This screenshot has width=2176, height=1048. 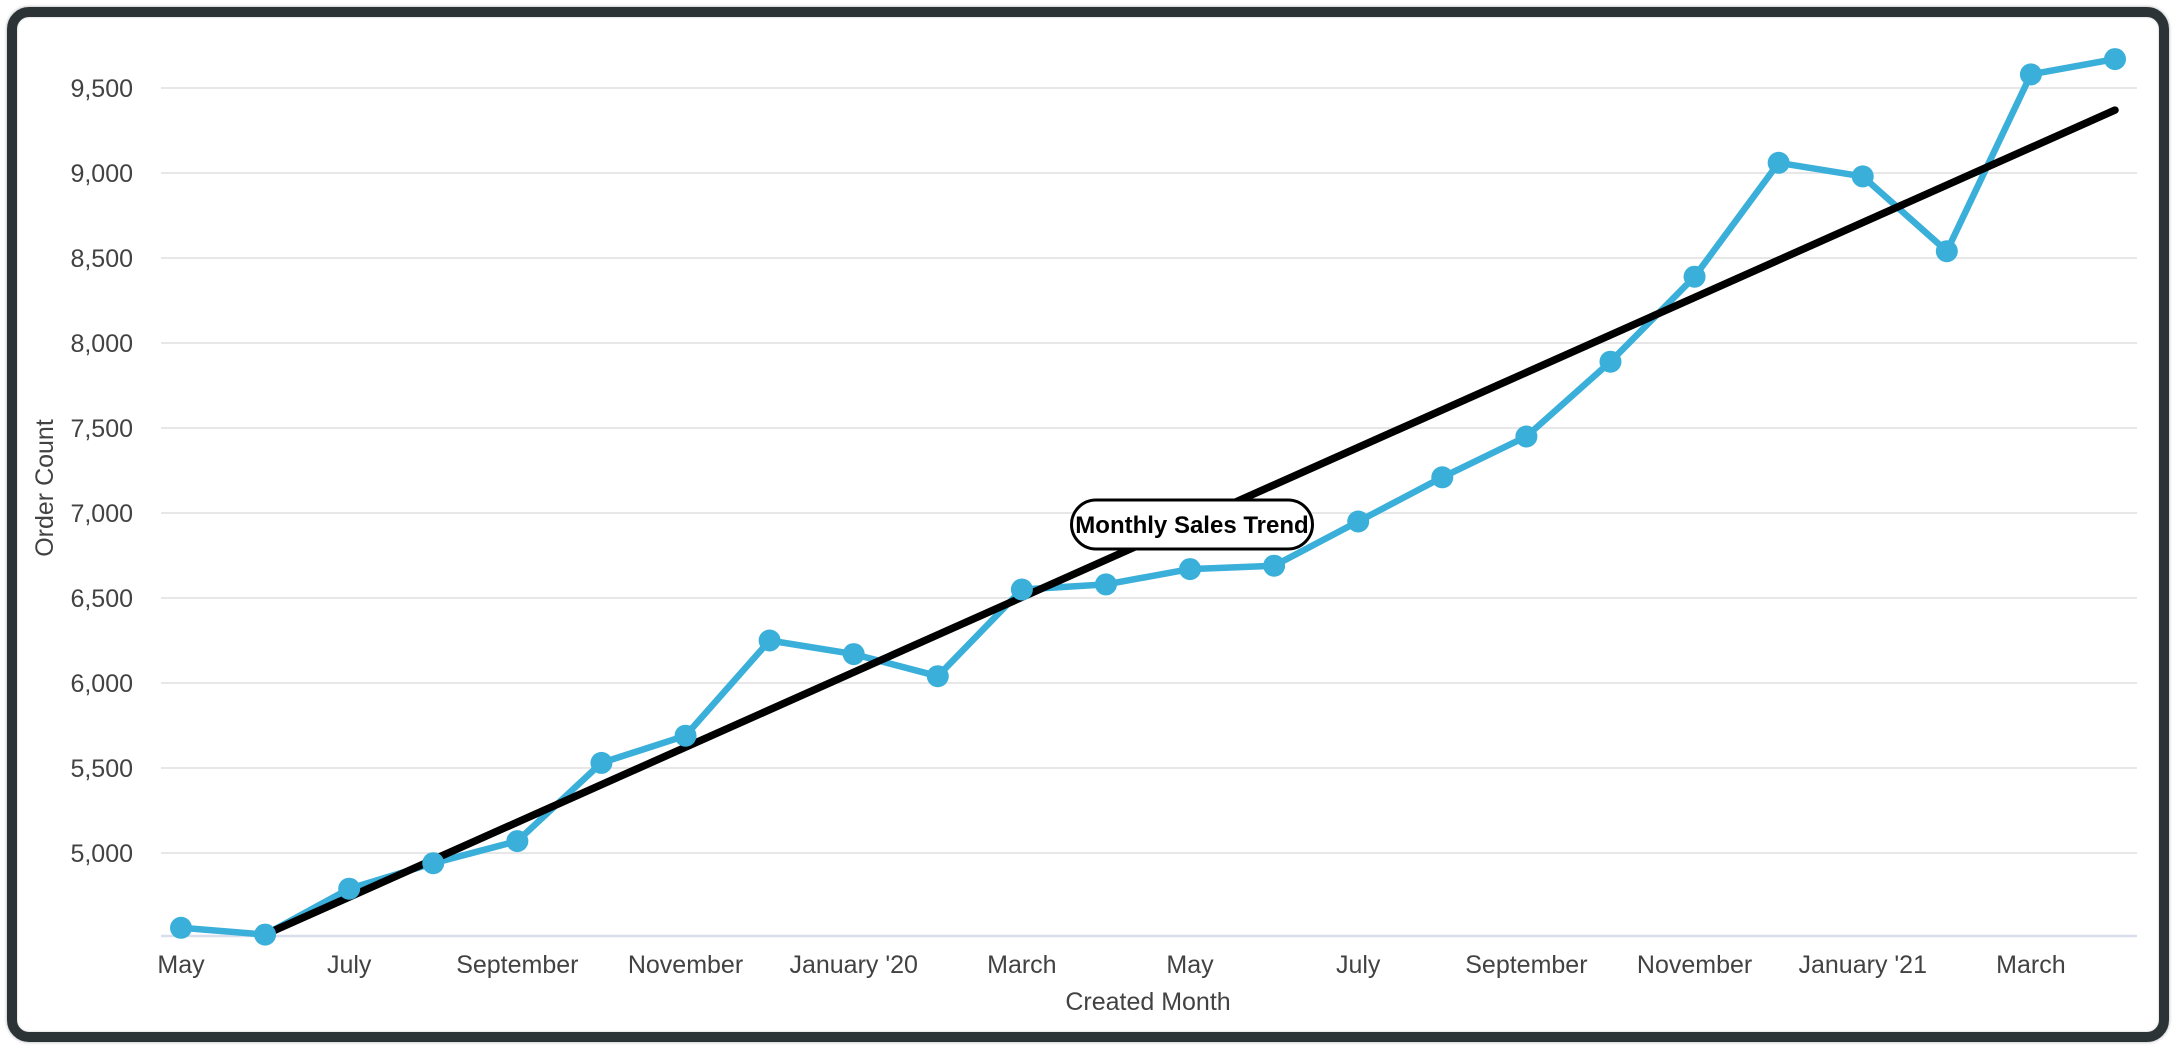 I want to click on chart-title-pill: Monthly Sales Trend, so click(x=1192, y=524).